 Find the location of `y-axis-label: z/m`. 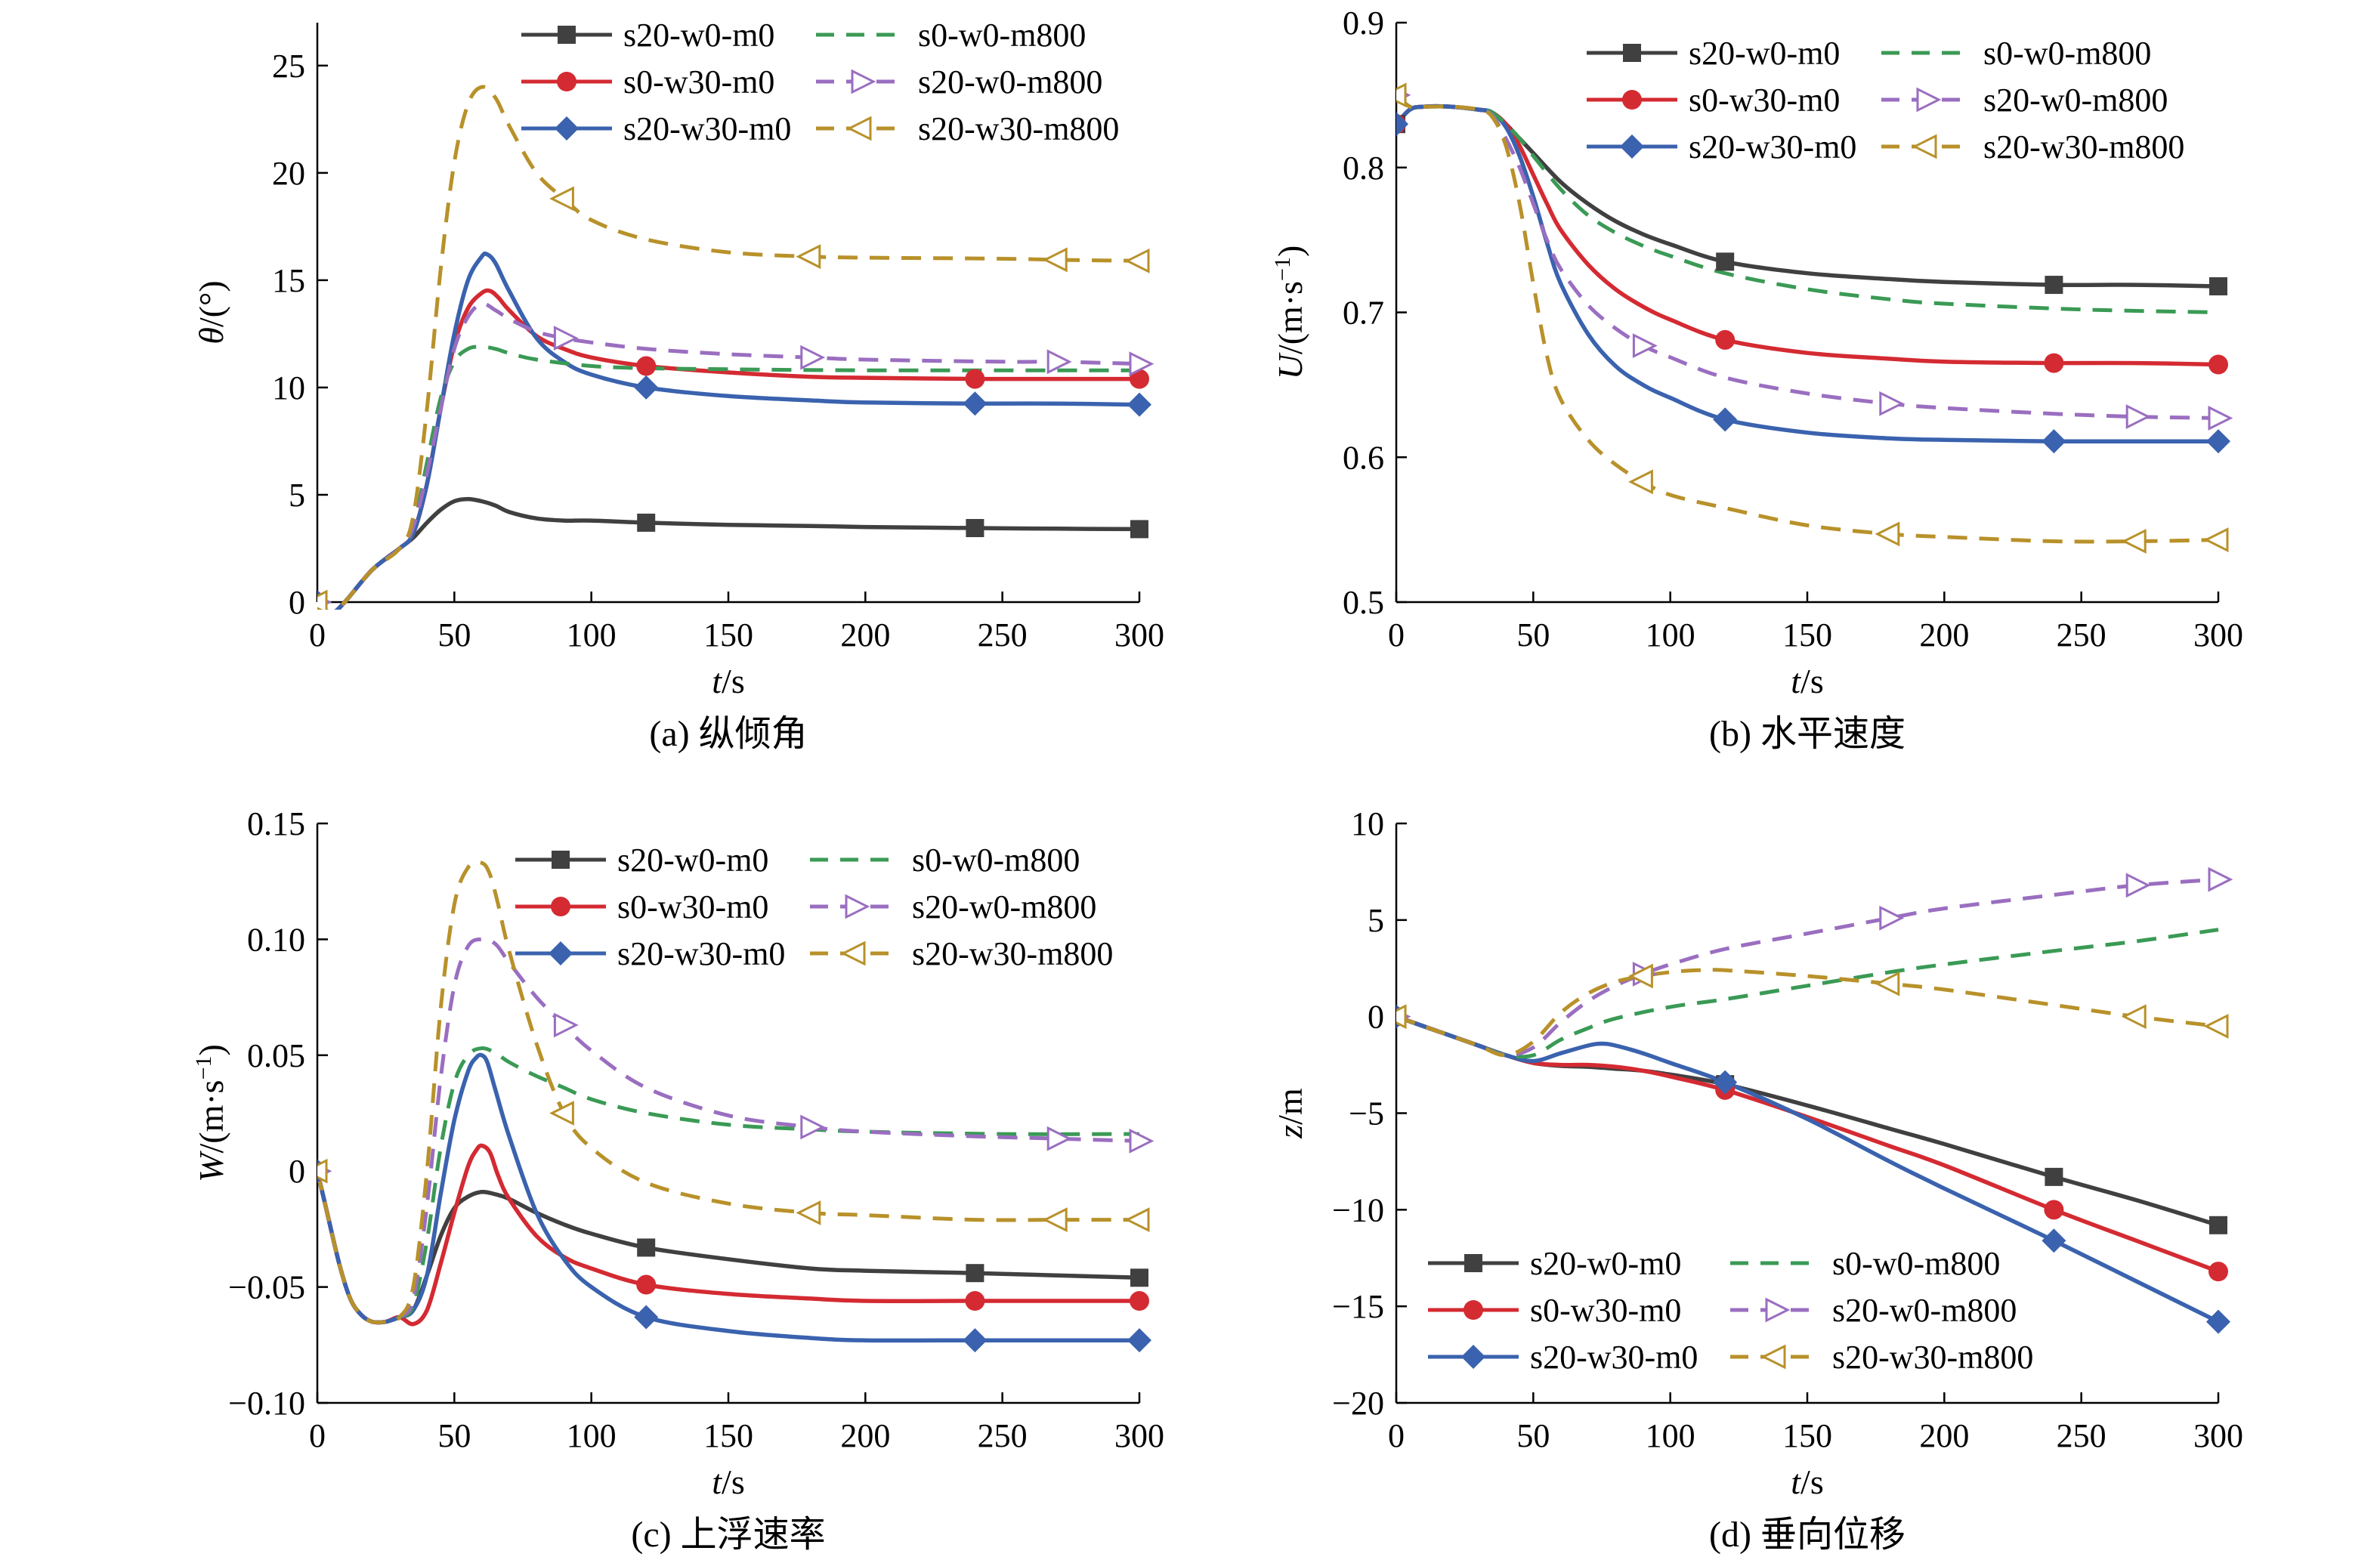

y-axis-label: z/m is located at coordinates (1290, 1113).